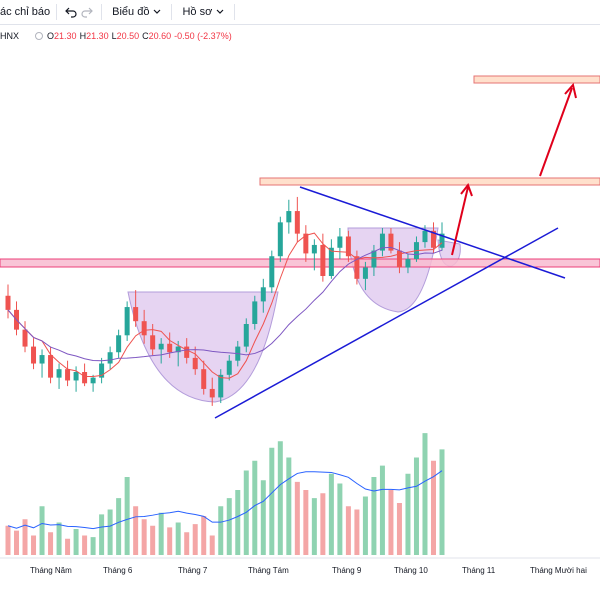 Image resolution: width=600 pixels, height=600 pixels. Describe the element at coordinates (71, 12) in the screenshot. I see `undo-icon` at that location.